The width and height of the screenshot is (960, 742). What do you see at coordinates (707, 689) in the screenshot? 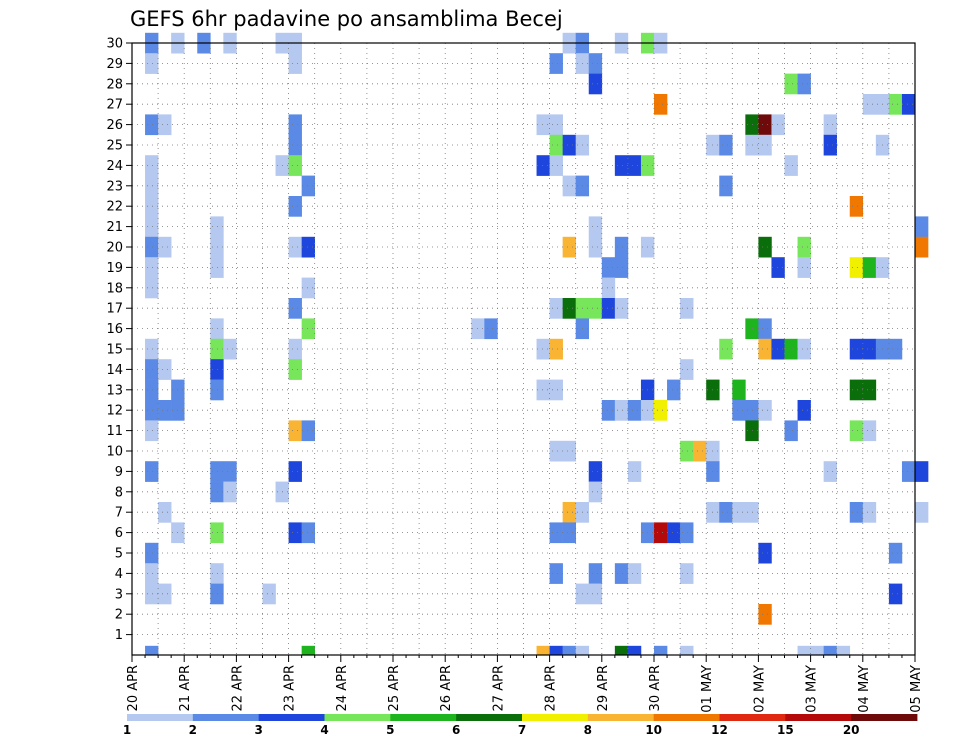
I see `x-tick-label: 01 MAY` at bounding box center [707, 689].